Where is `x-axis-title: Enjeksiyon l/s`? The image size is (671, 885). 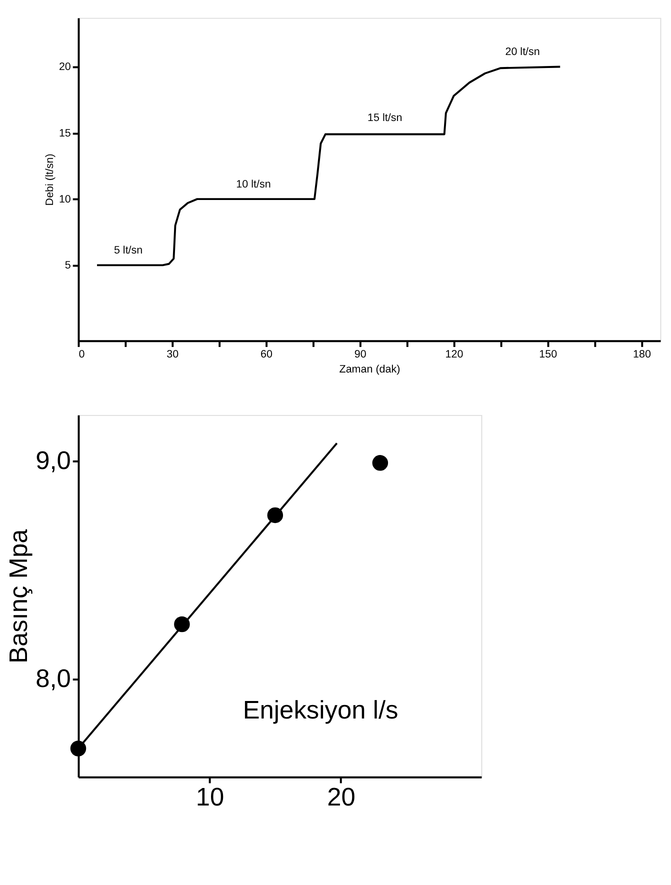 x-axis-title: Enjeksiyon l/s is located at coordinates (320, 710).